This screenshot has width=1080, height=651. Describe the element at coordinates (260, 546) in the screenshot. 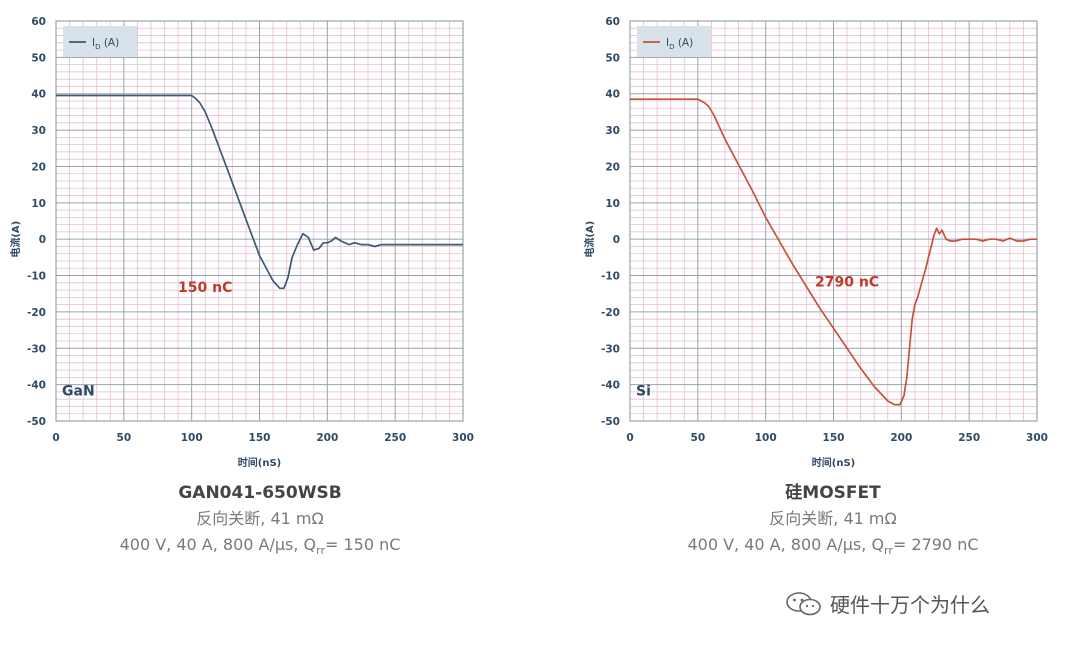

I see `caption-gan-line2: 400 V, 40 A, 800 A/μs, Qrr= 150 nC` at that location.